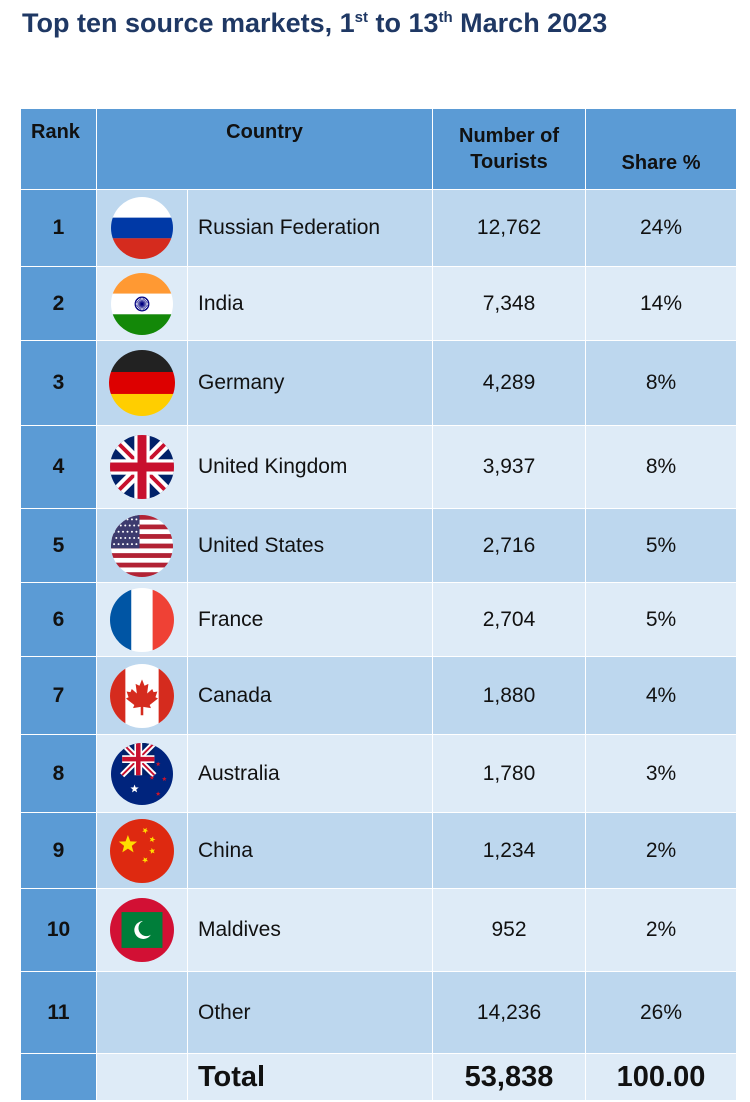 Image resolution: width=750 pixels, height=1102 pixels. I want to click on rank-cell: 5, so click(58, 545).